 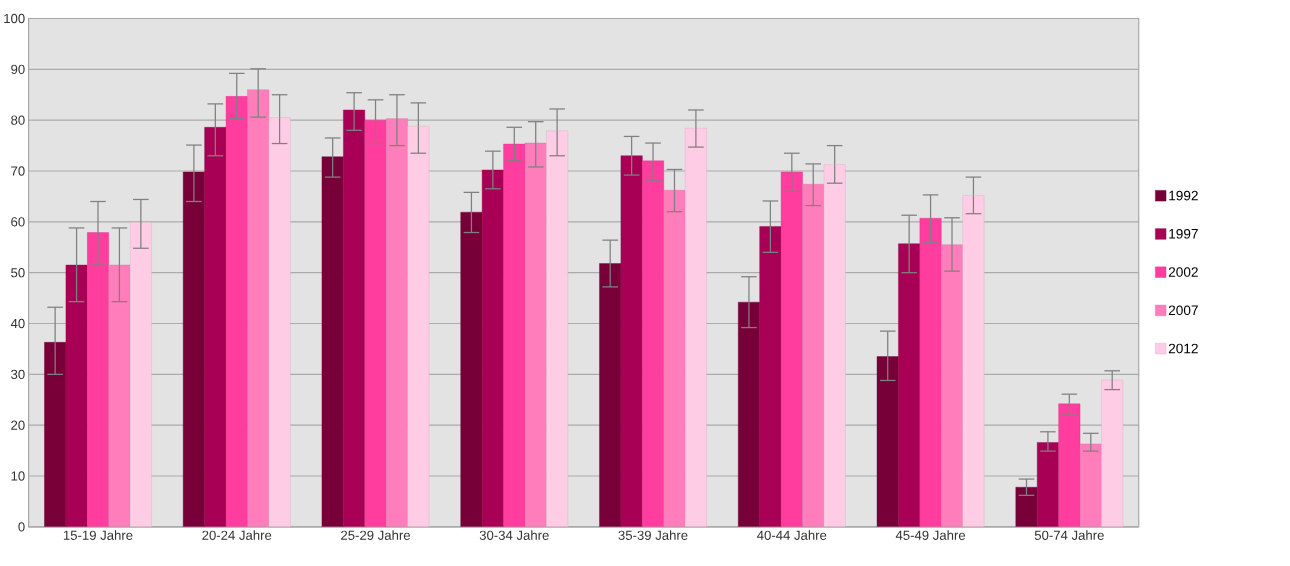 What do you see at coordinates (237, 535) in the screenshot?
I see `x-tick-label: 20-24 Jahre` at bounding box center [237, 535].